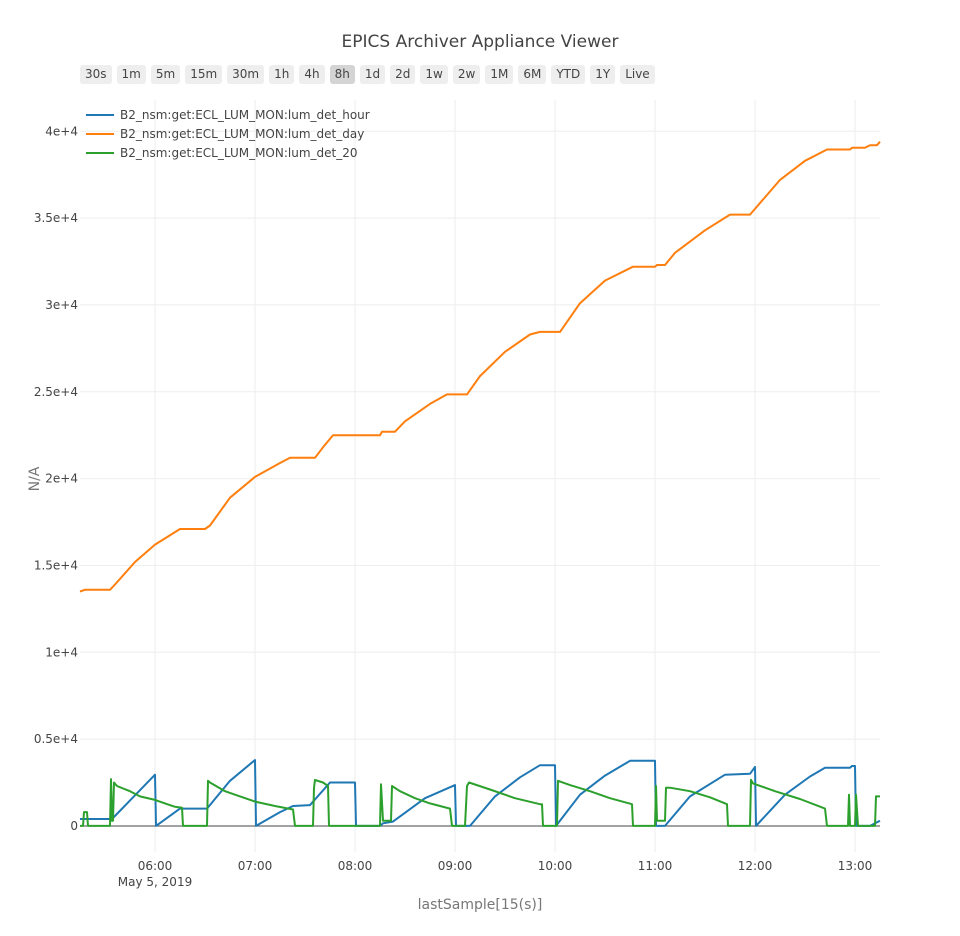  Describe the element at coordinates (466, 74) in the screenshot. I see `range-button-2w: 2w` at that location.